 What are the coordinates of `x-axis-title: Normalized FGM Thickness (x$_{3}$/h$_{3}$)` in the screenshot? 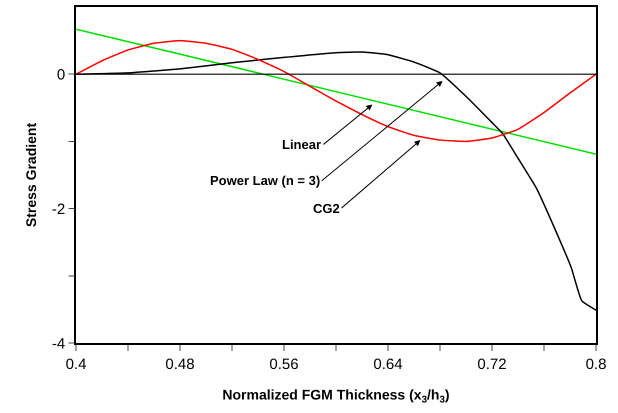 It's located at (336, 396).